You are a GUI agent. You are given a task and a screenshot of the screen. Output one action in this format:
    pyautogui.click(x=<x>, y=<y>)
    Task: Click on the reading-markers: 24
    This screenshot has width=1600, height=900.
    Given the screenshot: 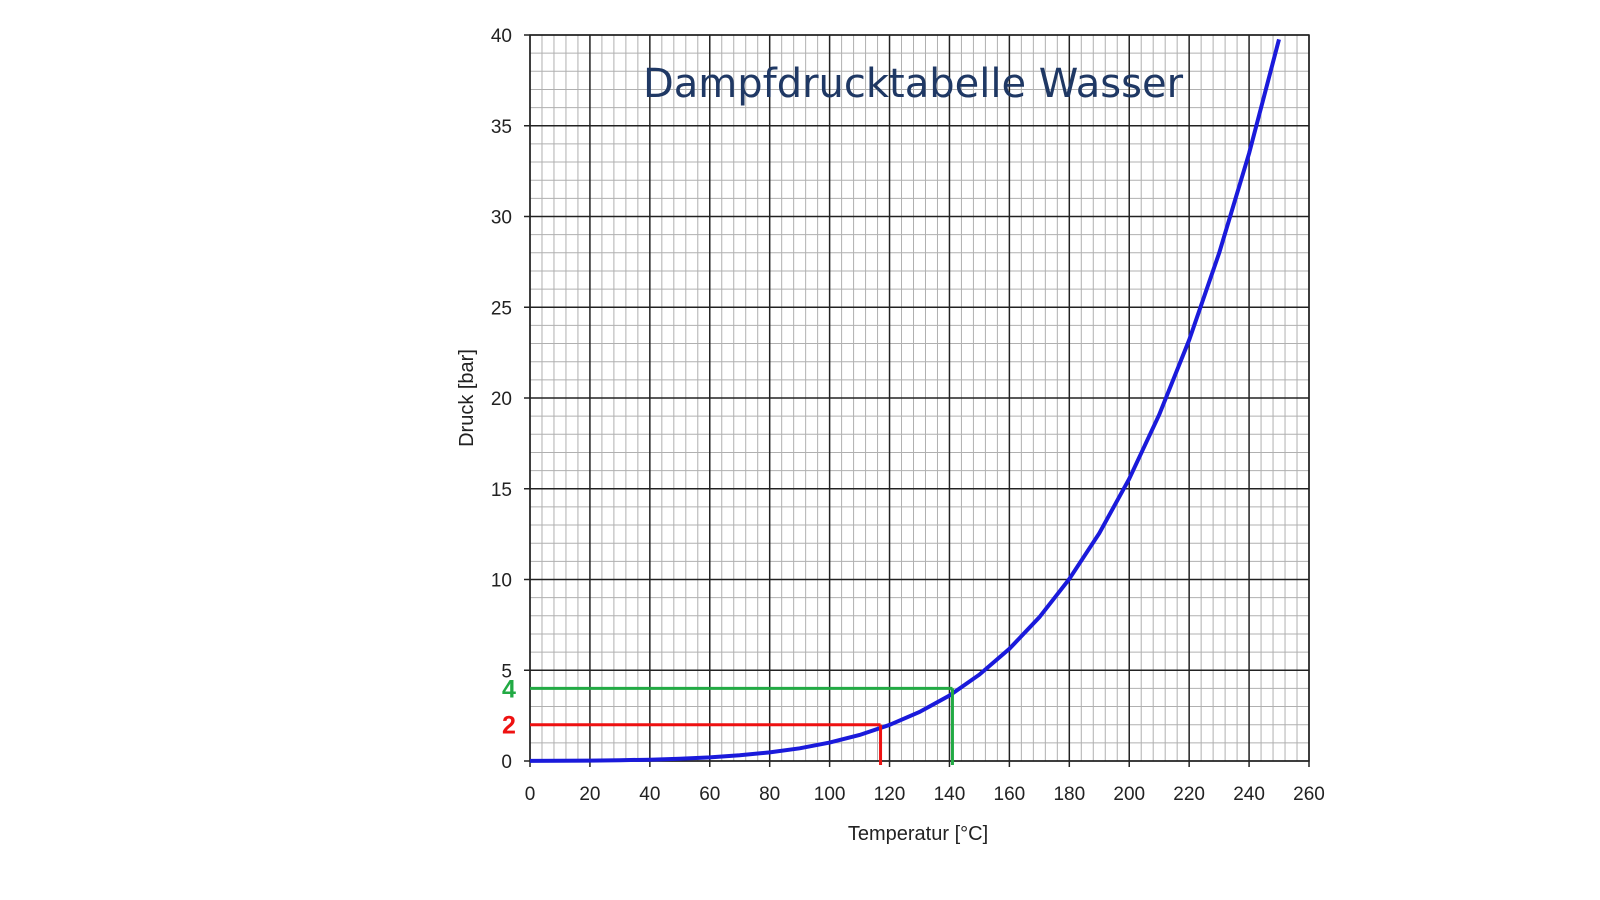 What is the action you would take?
    pyautogui.click(x=728, y=720)
    